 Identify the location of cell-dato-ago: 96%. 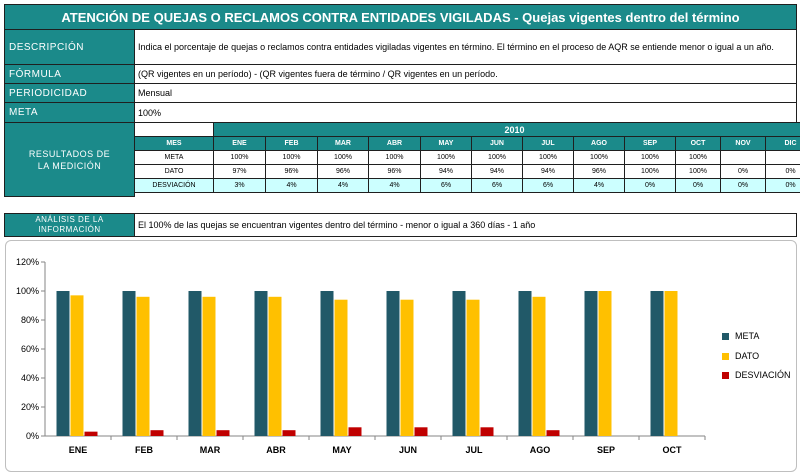
(599, 171).